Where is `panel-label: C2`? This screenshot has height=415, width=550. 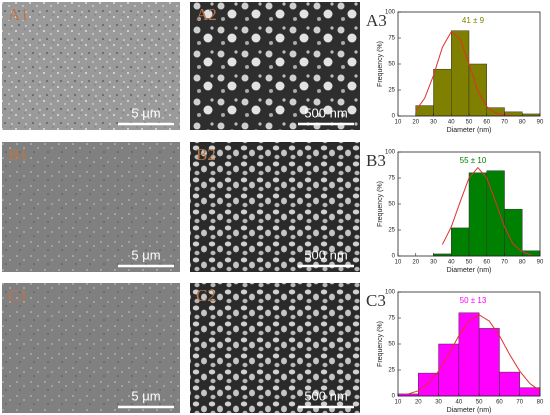
panel-label: C2 is located at coordinates (206, 295).